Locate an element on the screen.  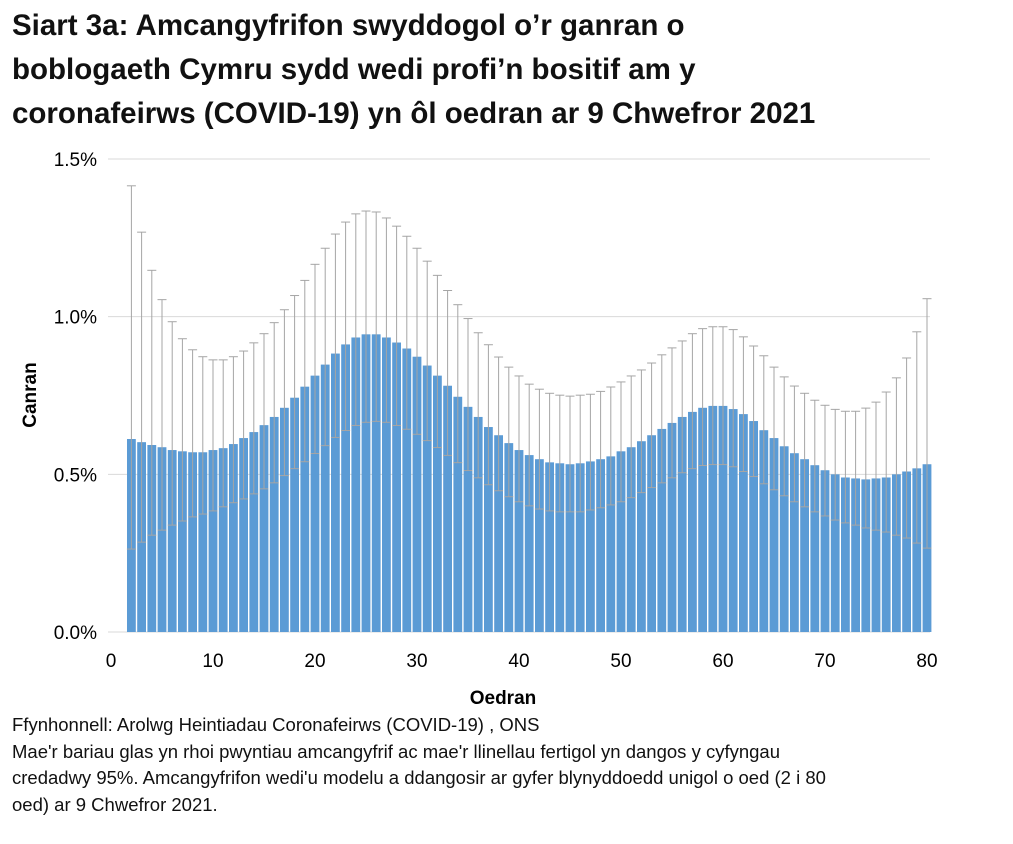
x-tick-label: 70 is located at coordinates (824, 661).